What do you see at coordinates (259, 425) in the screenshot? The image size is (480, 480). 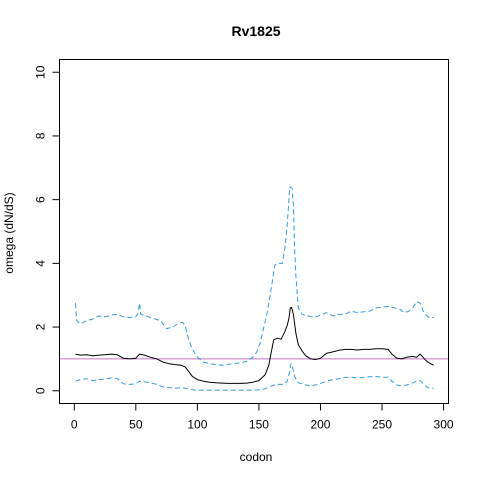 I see `x-tick-label: 150` at bounding box center [259, 425].